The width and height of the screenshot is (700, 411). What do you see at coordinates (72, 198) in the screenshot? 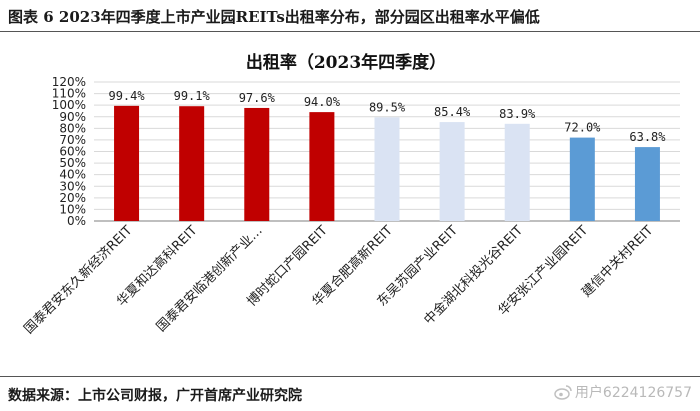
I see `y-tick-label: 20%` at bounding box center [72, 198].